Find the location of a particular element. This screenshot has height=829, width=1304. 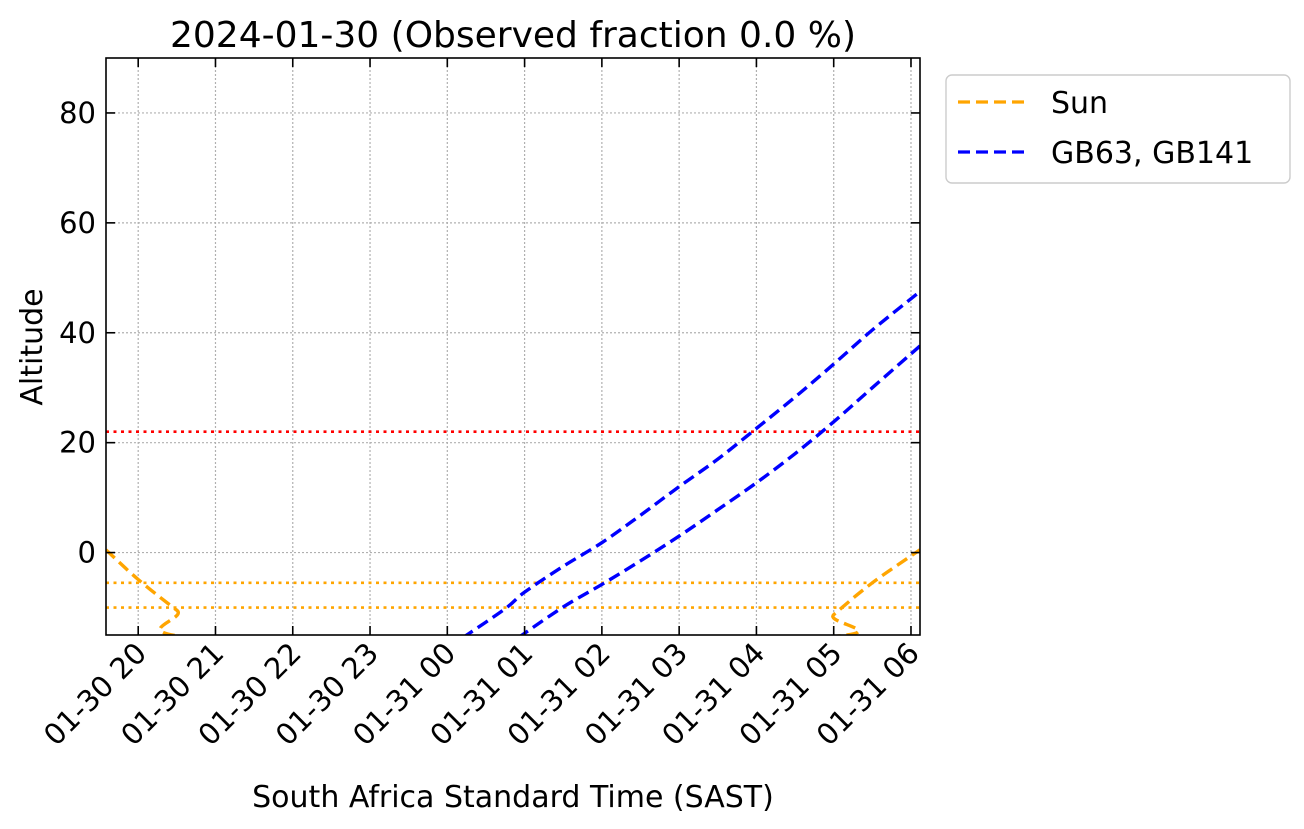

x-axis-label: South Africa Standard Time (SAST) is located at coordinates (513, 797).